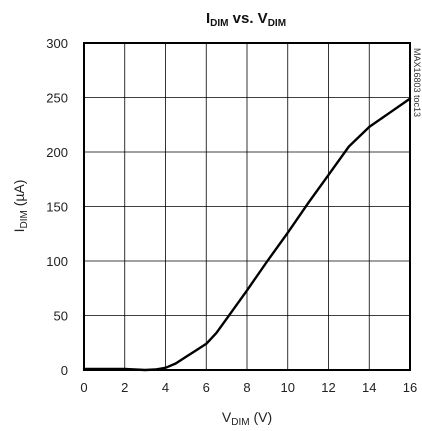 The image size is (422, 431). Describe the element at coordinates (288, 387) in the screenshot. I see `x-tick-label: 10` at that location.